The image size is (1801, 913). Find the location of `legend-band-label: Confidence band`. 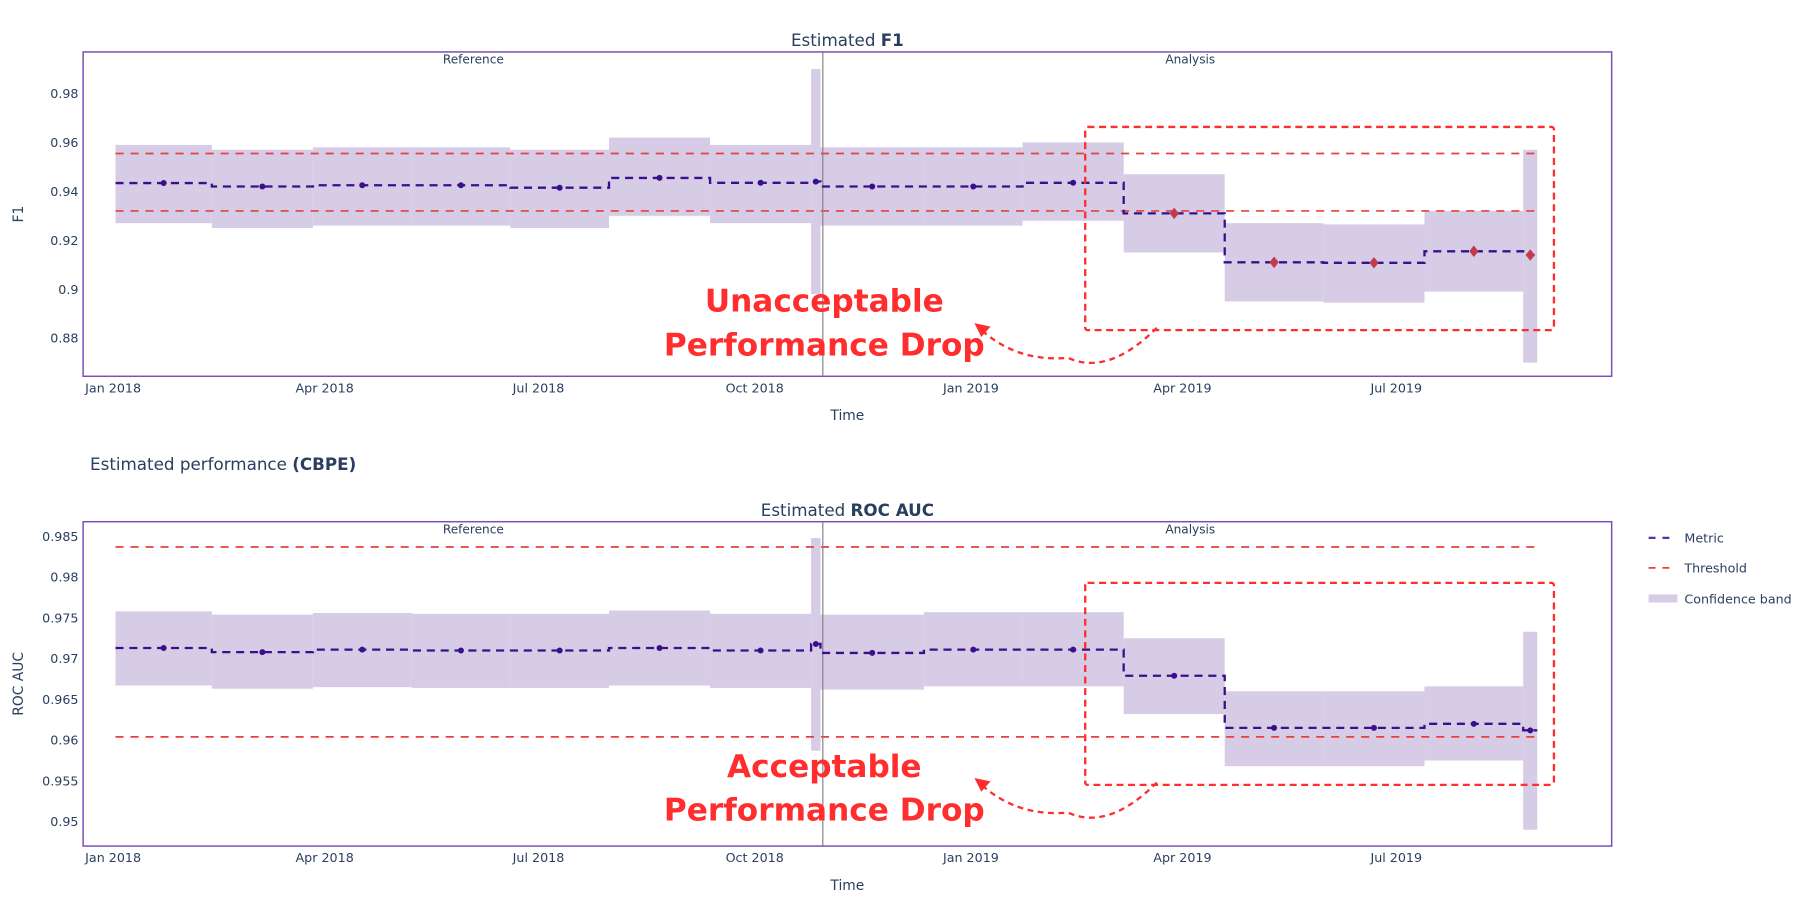

legend-band-label: Confidence band is located at coordinates (1737, 599).